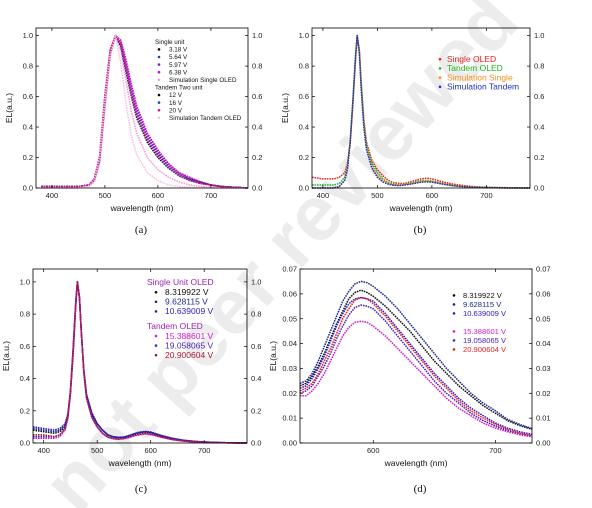  I want to click on legend-entry: 5.64 V, so click(178, 57).